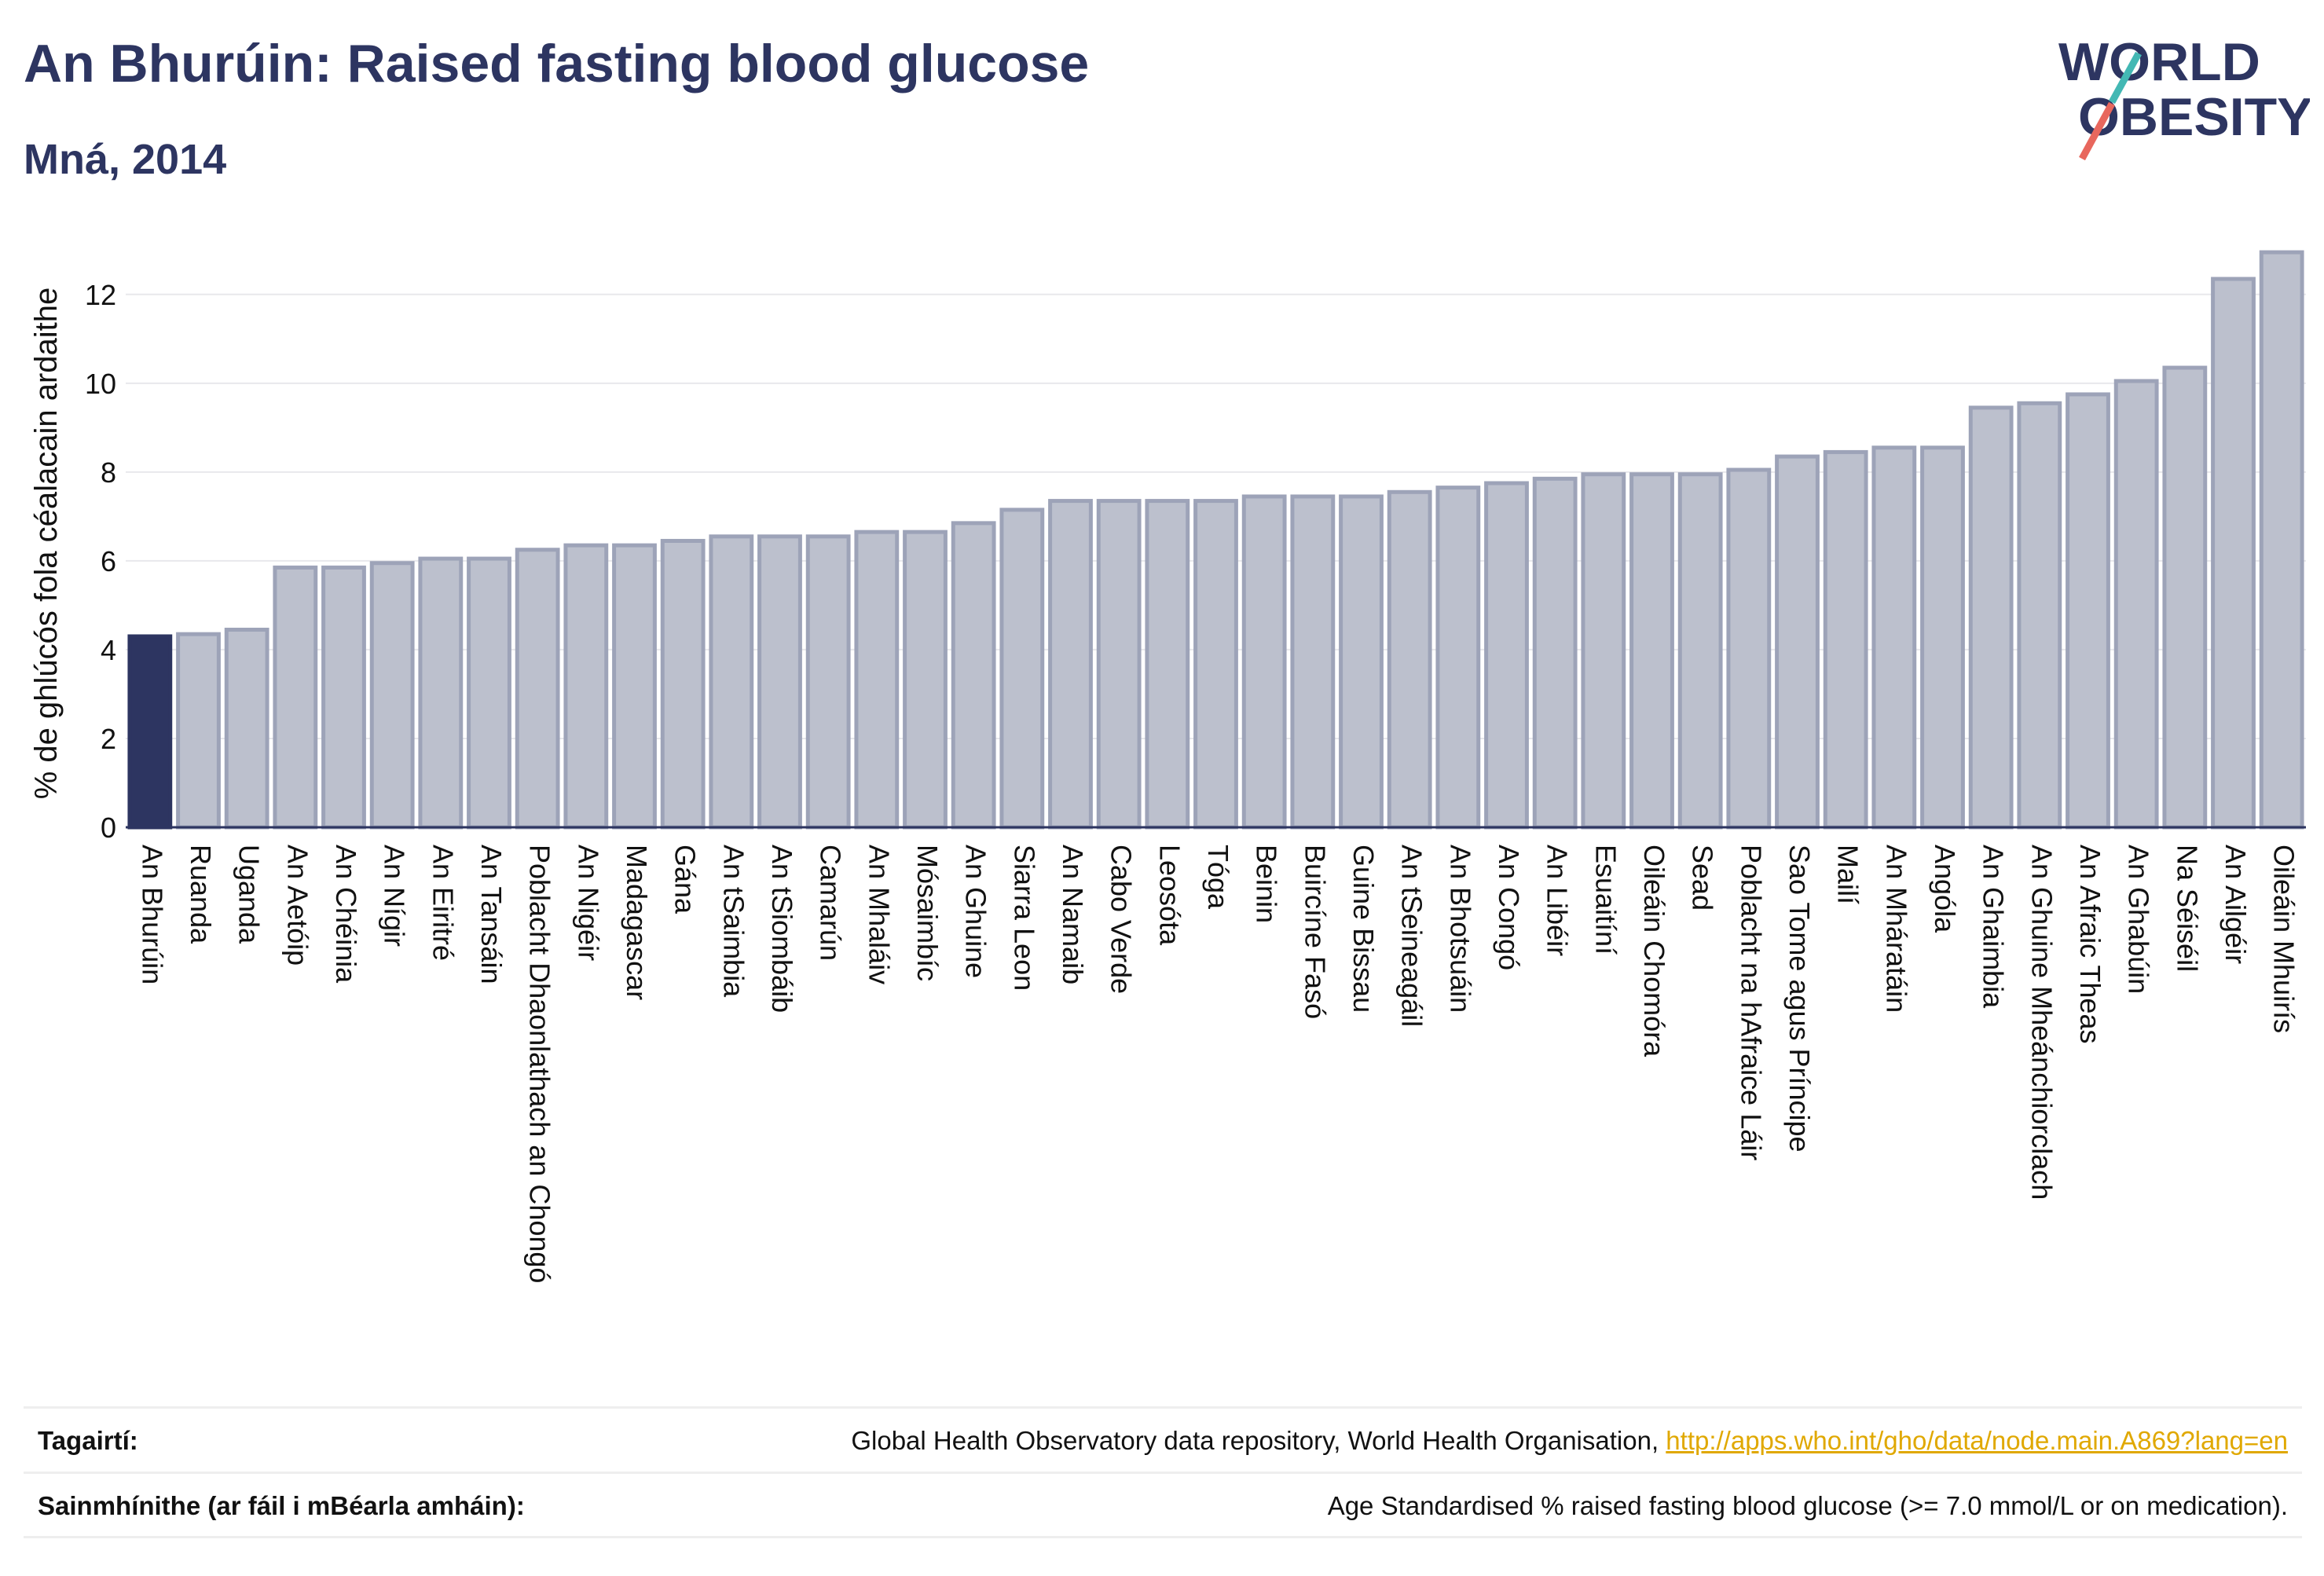  I want to click on y-tick-label: 0, so click(108, 828).